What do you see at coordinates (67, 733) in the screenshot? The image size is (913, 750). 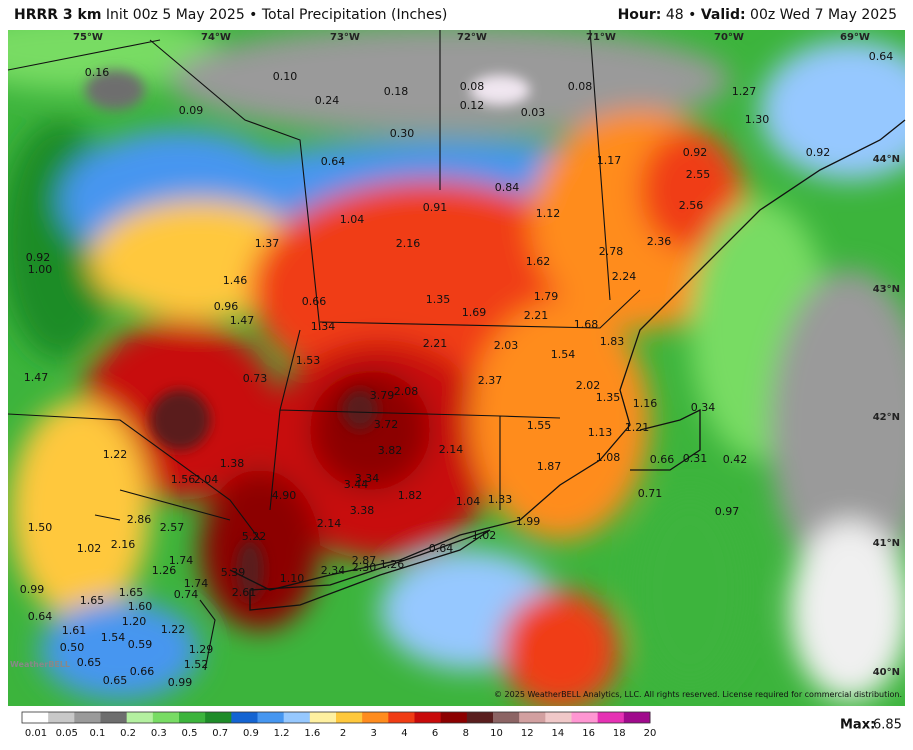 I see `colorbar-label: 0.05` at bounding box center [67, 733].